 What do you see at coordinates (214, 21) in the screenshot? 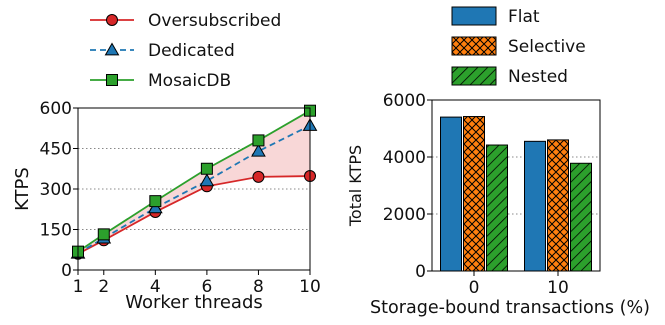
I see `legend-label: Oversubscribed` at bounding box center [214, 21].